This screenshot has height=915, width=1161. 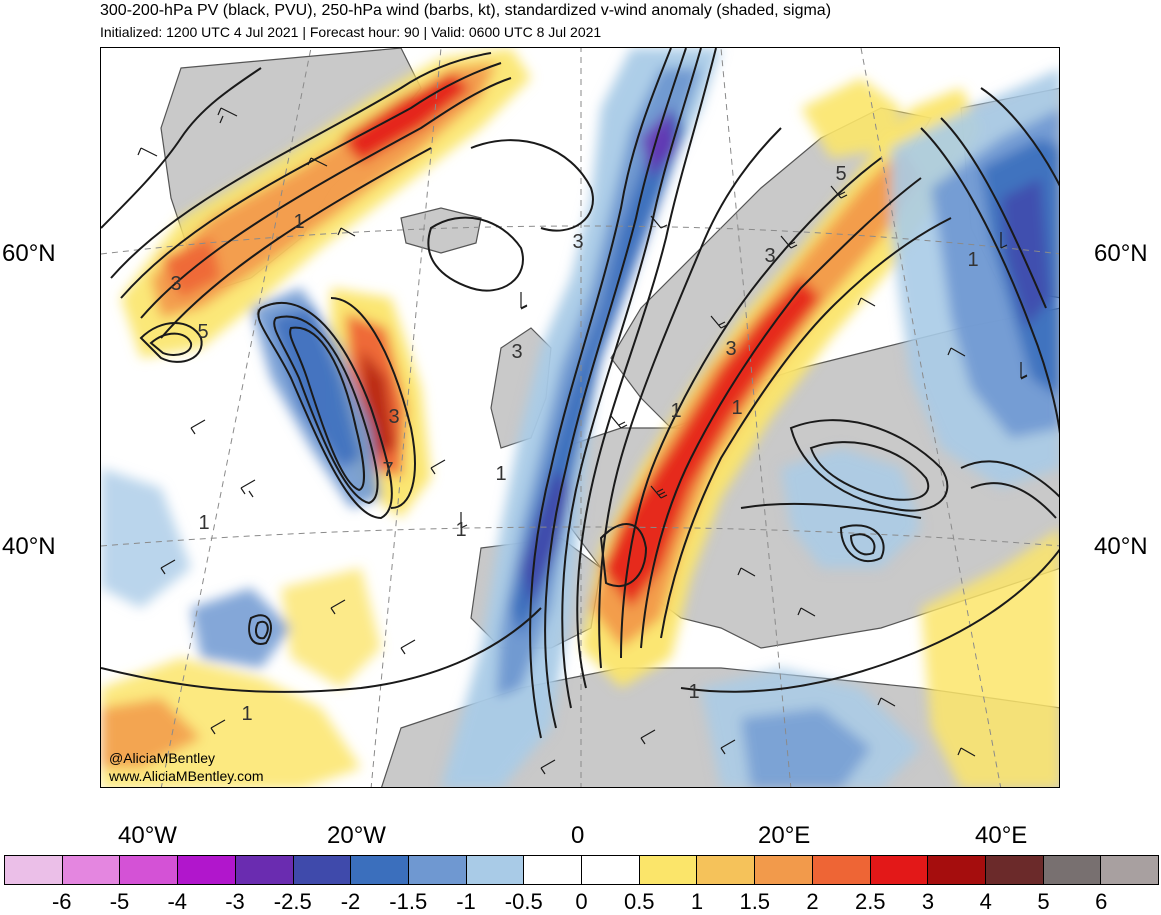 I want to click on lat-label-40n-left: 40°N, so click(x=29, y=546).